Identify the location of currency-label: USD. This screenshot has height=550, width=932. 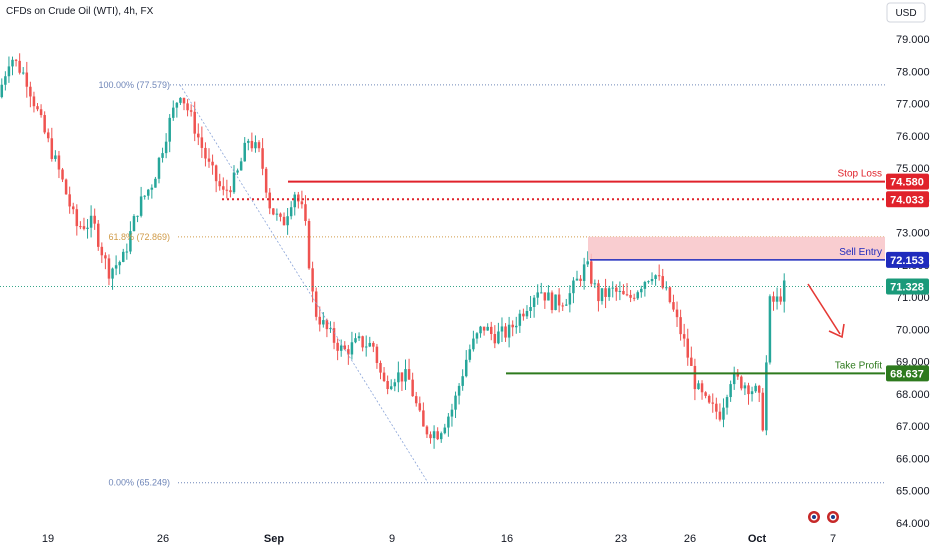
(905, 13).